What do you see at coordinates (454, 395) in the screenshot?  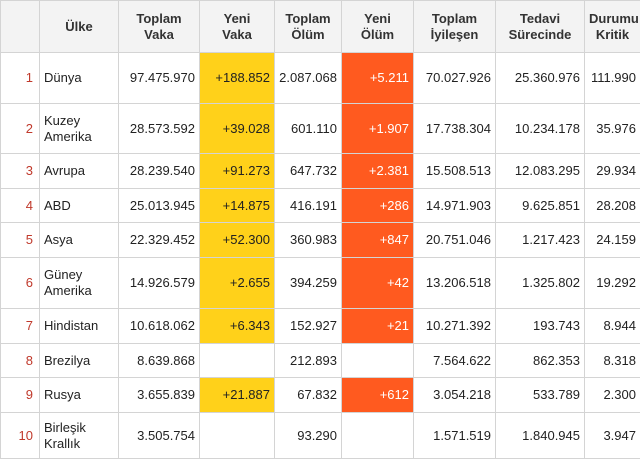 I see `total-recovered-cell: 3.054.218` at bounding box center [454, 395].